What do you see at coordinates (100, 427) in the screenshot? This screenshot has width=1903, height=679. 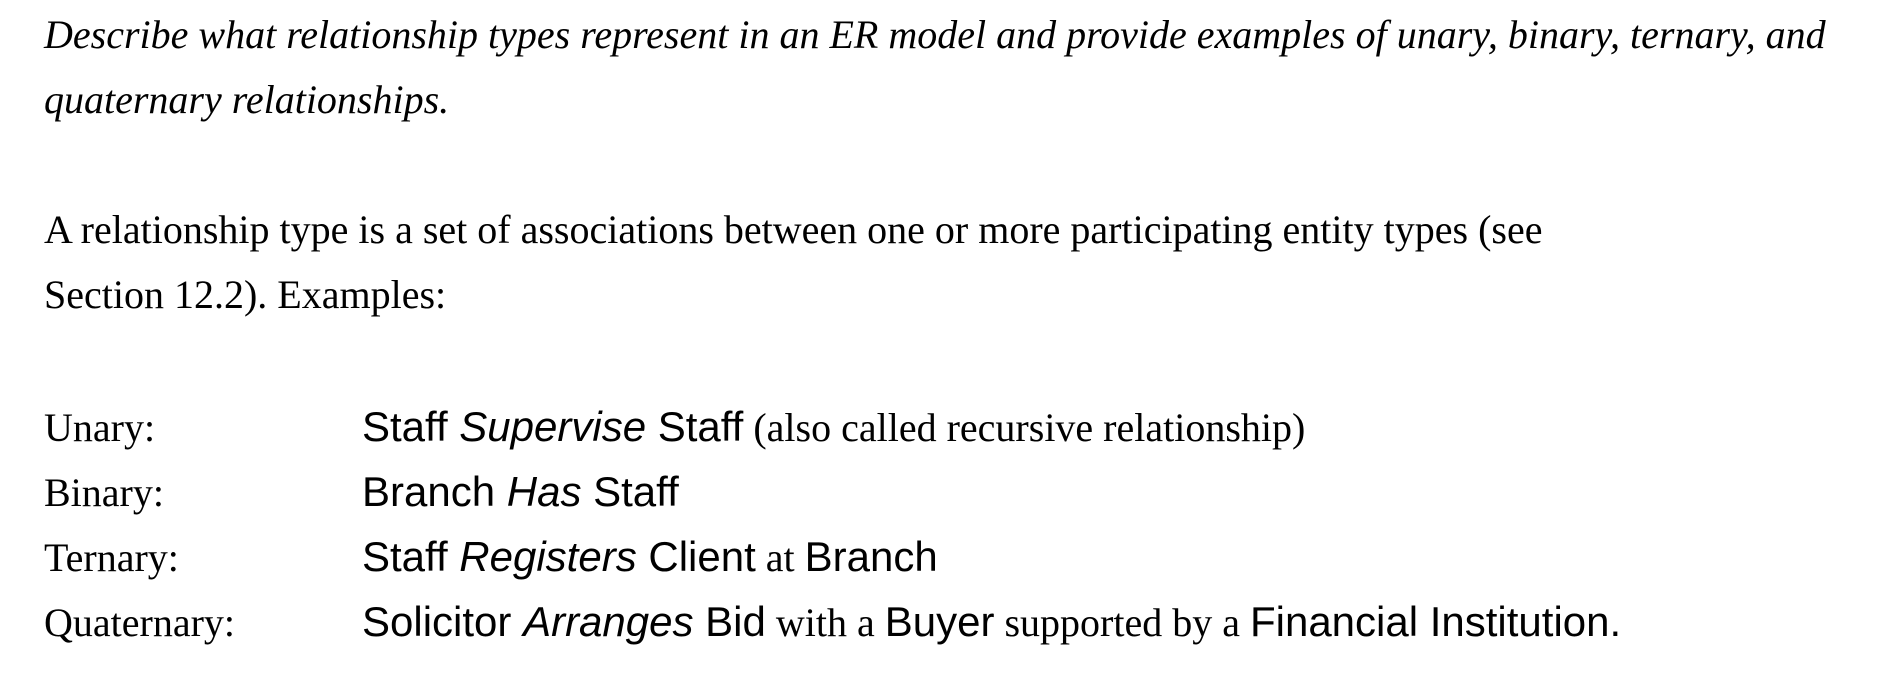 I see `example-label: Unary:` at bounding box center [100, 427].